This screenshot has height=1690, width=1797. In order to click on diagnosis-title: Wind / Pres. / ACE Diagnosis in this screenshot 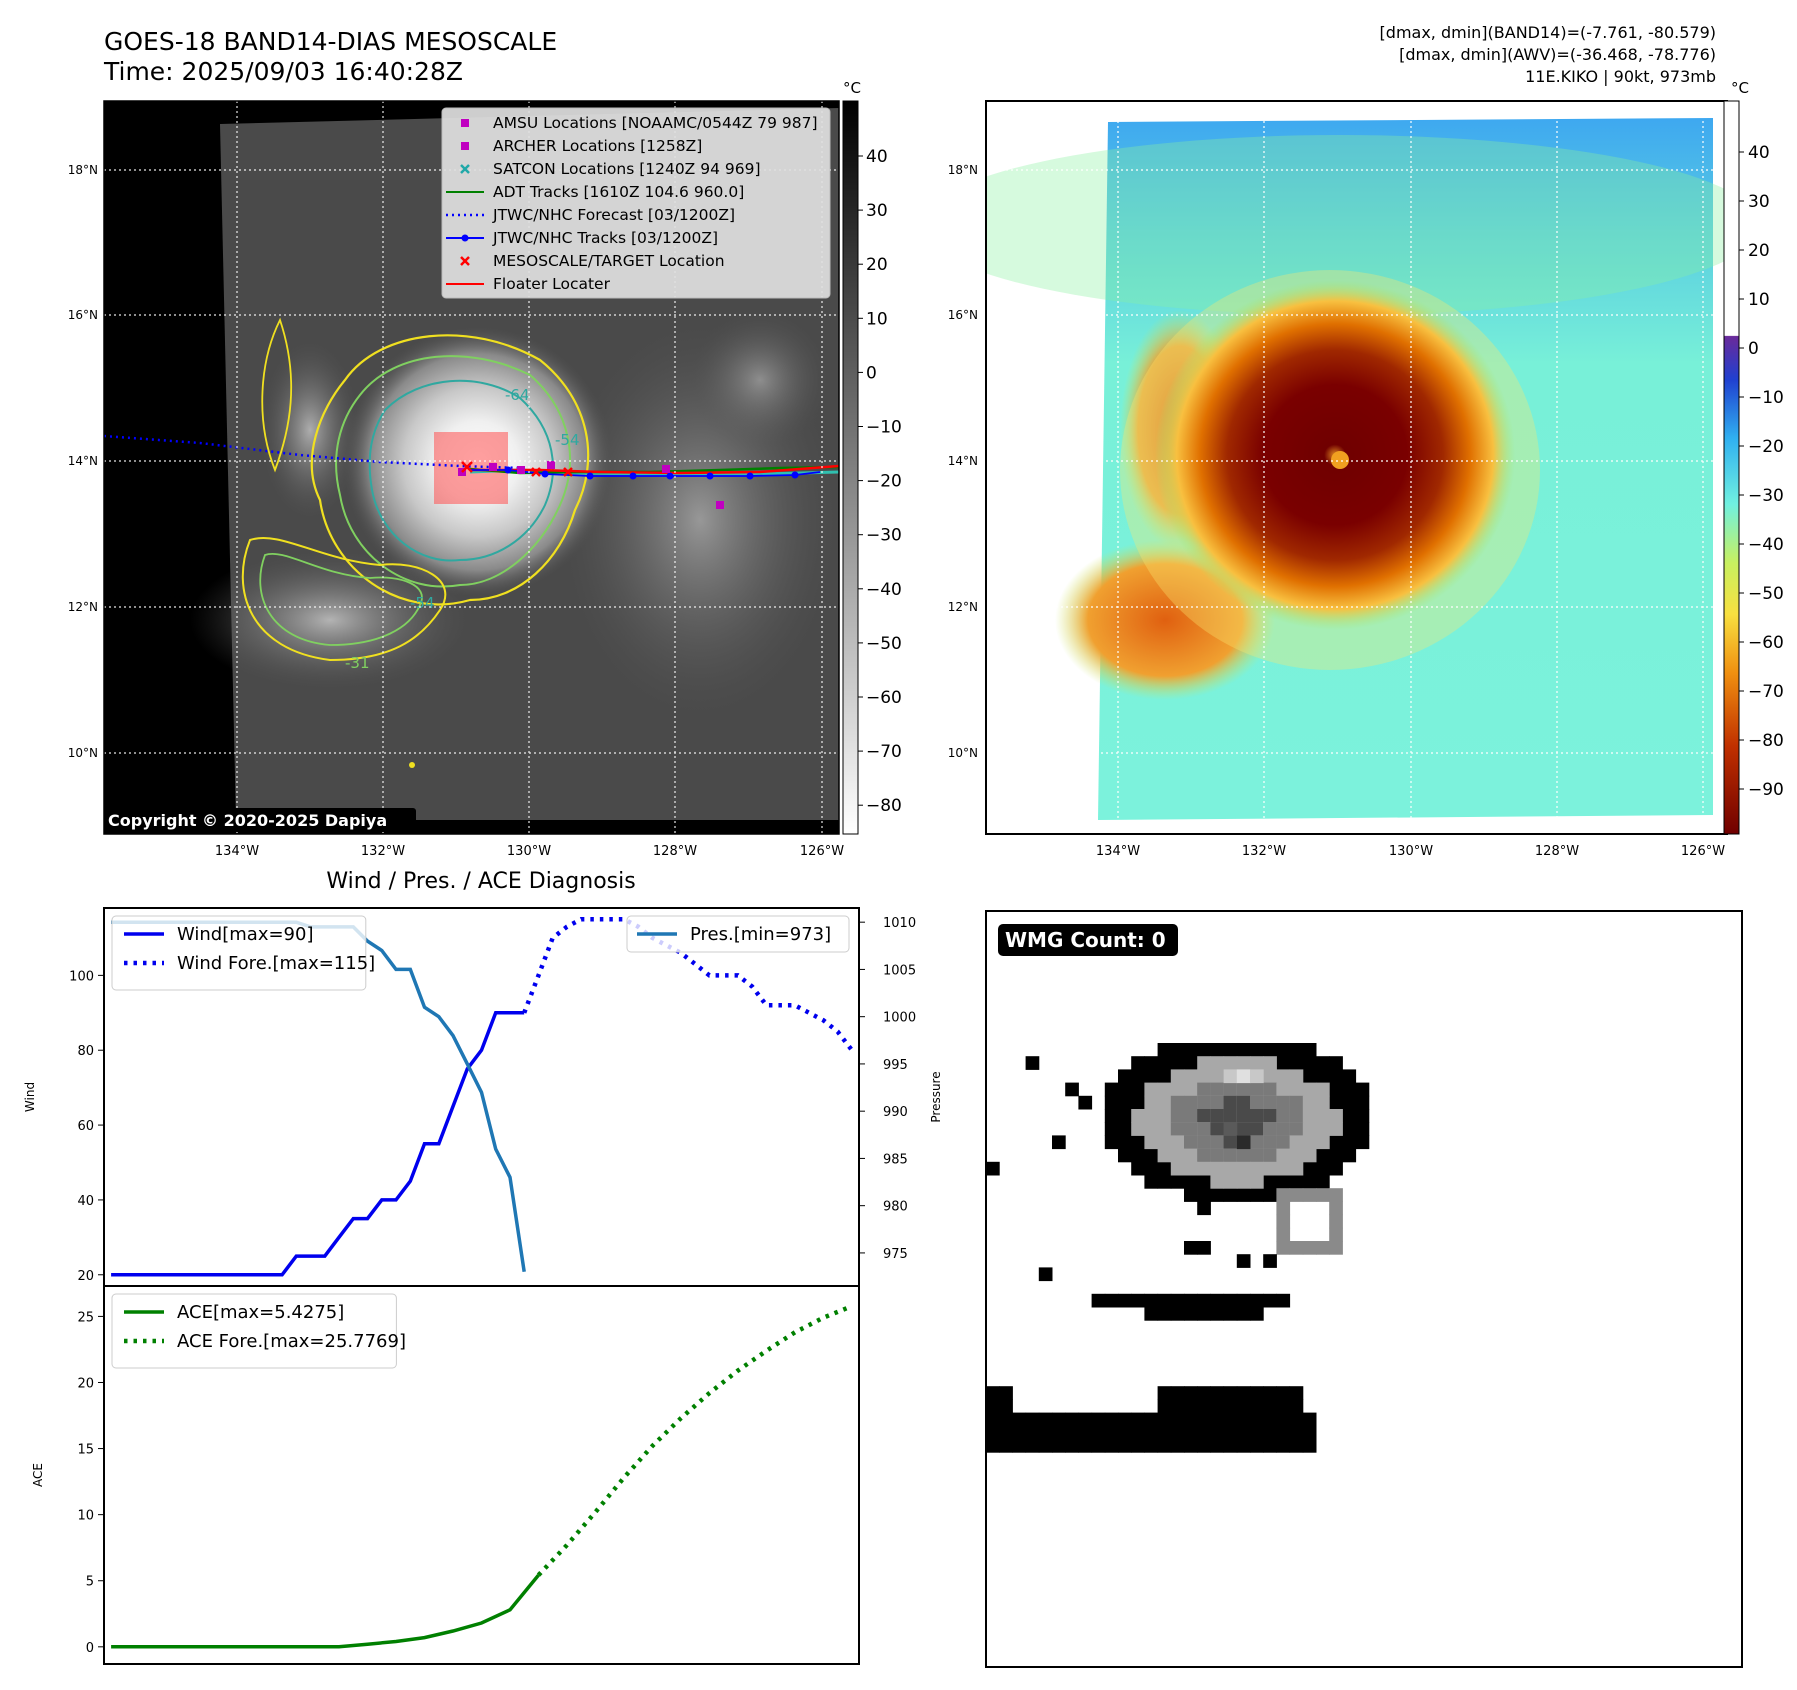, I will do `click(480, 881)`.